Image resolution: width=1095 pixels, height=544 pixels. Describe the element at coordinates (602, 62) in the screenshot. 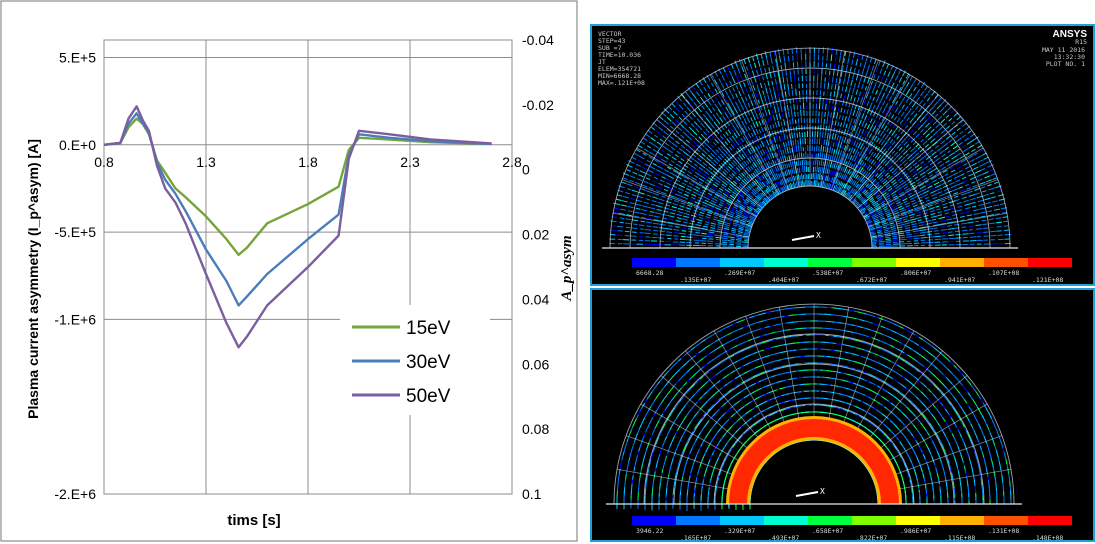

I see `ansys-header-left-line: JT` at that location.